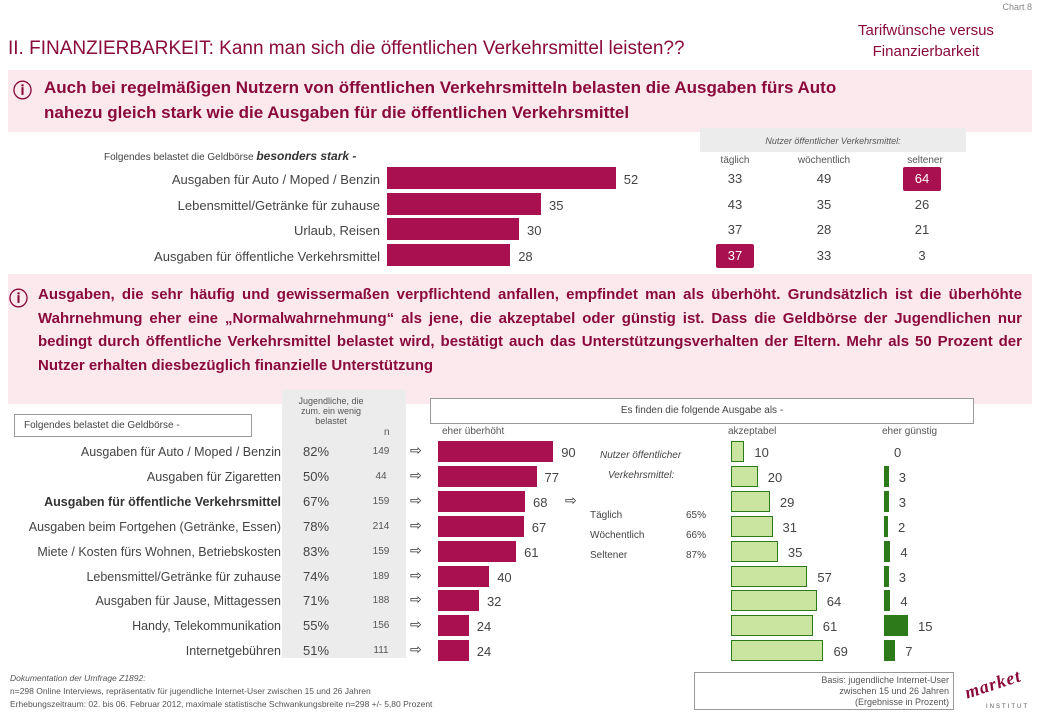 The image size is (1040, 720). I want to click on chart1-col-seltener: seltener, so click(925, 160).